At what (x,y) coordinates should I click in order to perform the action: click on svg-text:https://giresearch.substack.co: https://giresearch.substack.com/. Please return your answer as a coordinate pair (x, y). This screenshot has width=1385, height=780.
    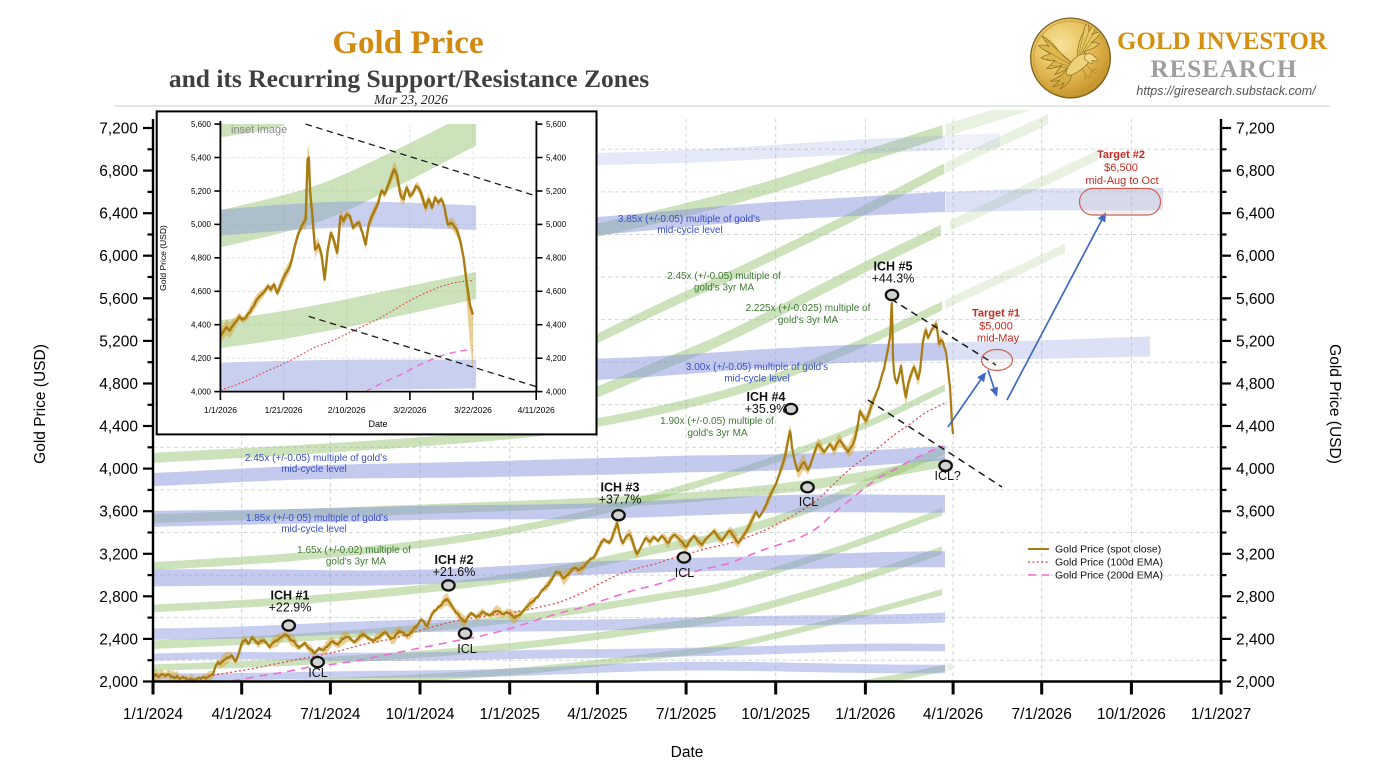
    Looking at the image, I should click on (1226, 91).